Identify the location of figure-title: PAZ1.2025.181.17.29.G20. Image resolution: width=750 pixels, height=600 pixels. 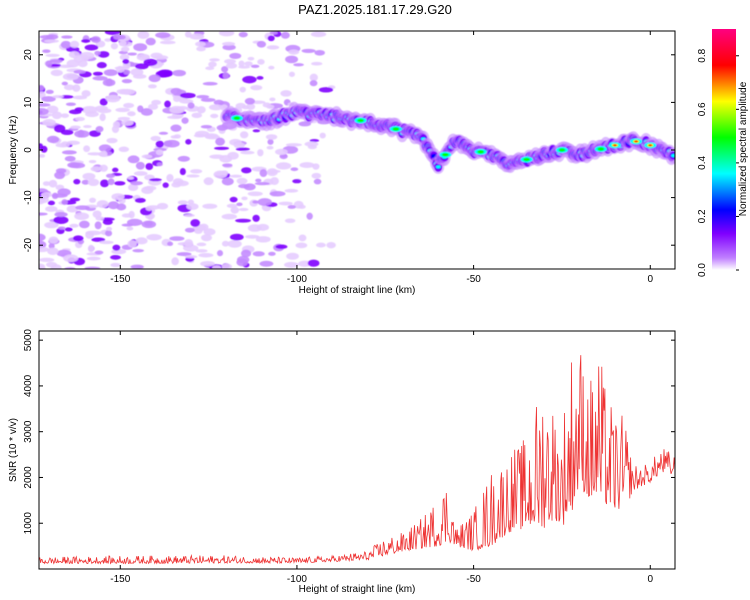
(375, 9).